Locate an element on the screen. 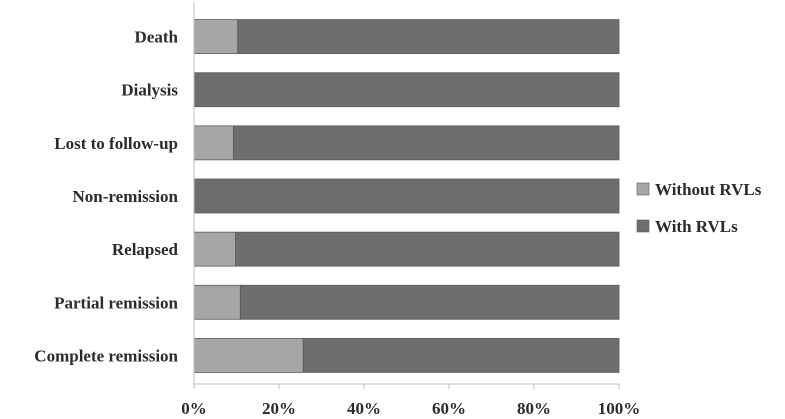 This screenshot has width=785, height=419. category-label: Complete remission is located at coordinates (106, 355).